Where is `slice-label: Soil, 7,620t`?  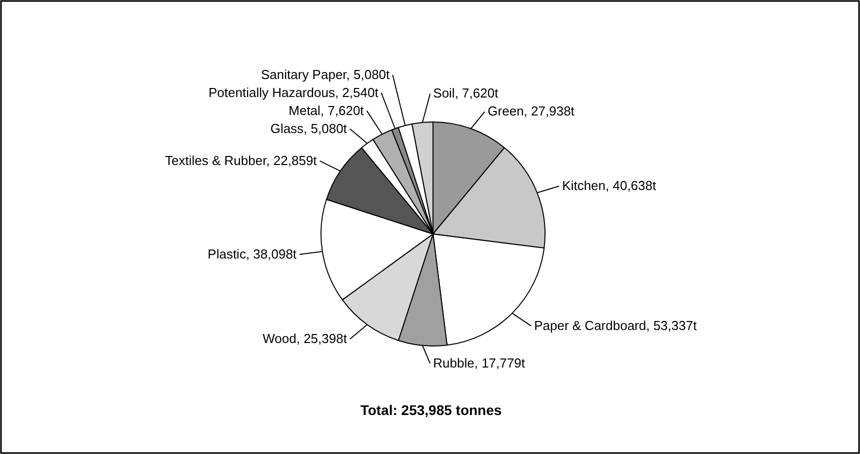
slice-label: Soil, 7,620t is located at coordinates (466, 93).